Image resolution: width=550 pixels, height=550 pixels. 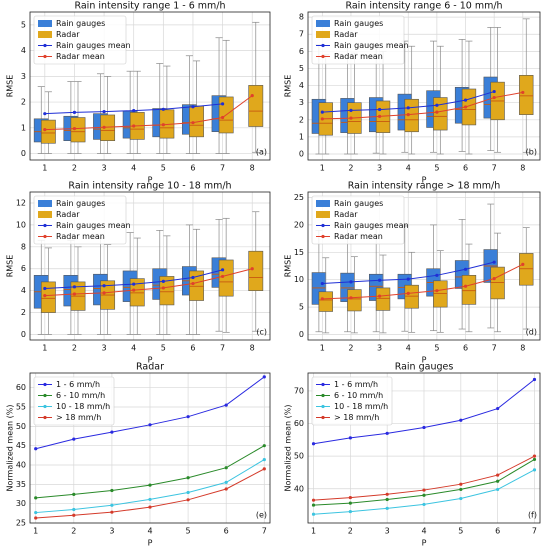 I want to click on y-tick-label: 6, so click(x=301, y=51).